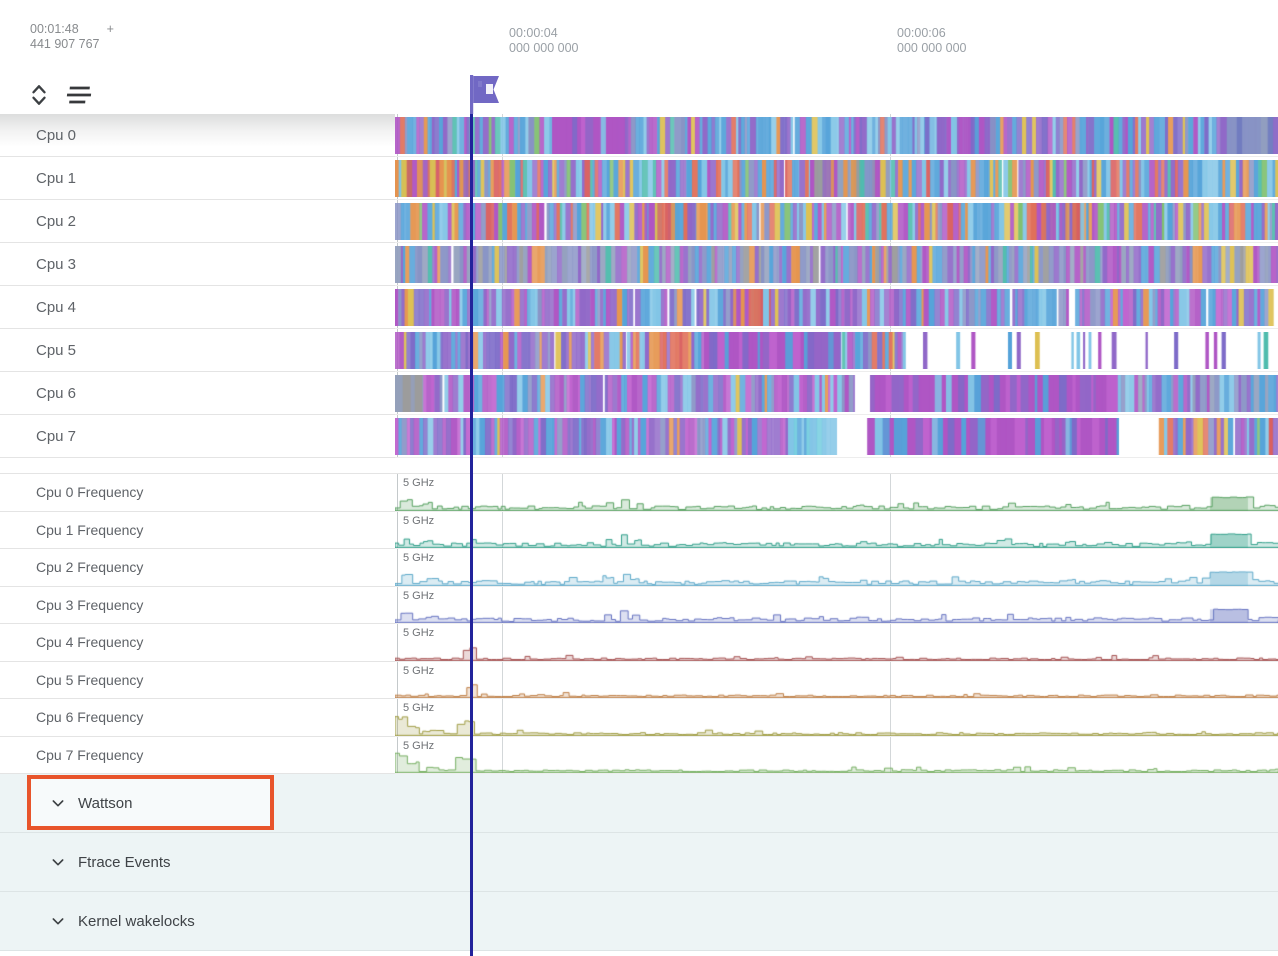 The height and width of the screenshot is (956, 1278). I want to click on track-label-text: Cpu 3, so click(56, 264).